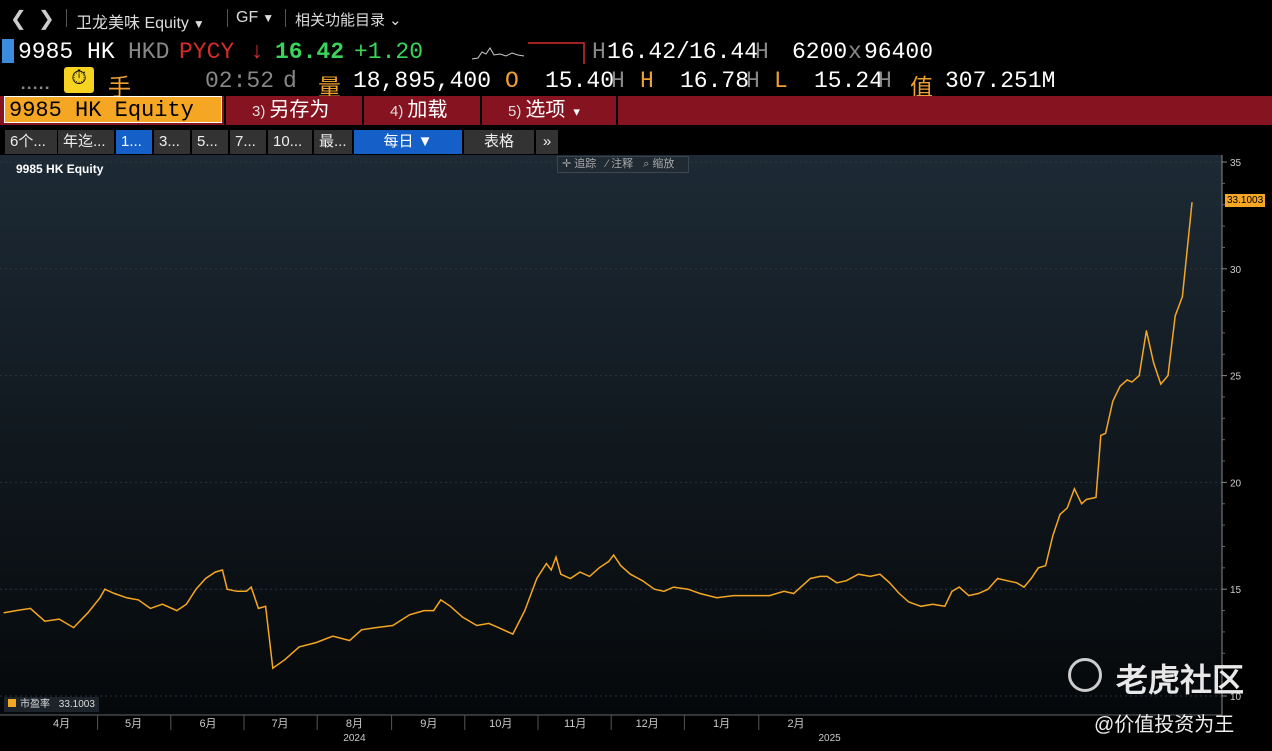 The height and width of the screenshot is (751, 1272). Describe the element at coordinates (395, 20) in the screenshot. I see `double-chevron-down-icon: ⌄` at that location.